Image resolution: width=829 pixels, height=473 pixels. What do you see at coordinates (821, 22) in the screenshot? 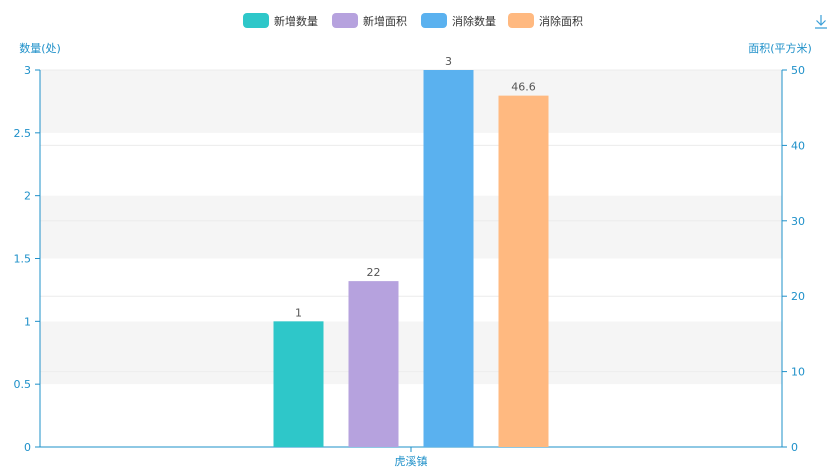
I see `download-icon` at bounding box center [821, 22].